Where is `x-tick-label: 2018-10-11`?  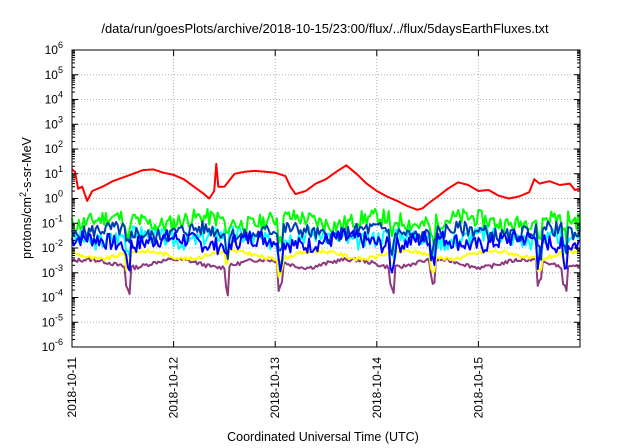
x-tick-label: 2018-10-11 is located at coordinates (72, 387).